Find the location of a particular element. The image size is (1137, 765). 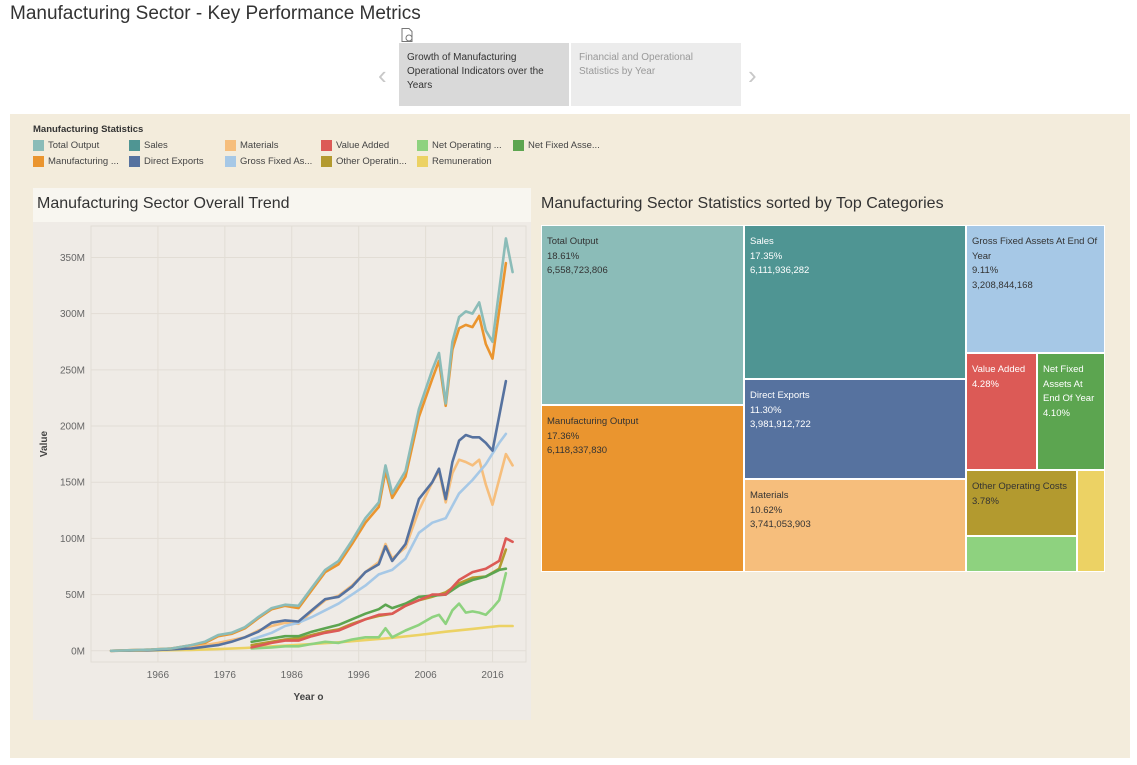

series-line-net-fixed-assets-at-end-of-year is located at coordinates (379, 605).